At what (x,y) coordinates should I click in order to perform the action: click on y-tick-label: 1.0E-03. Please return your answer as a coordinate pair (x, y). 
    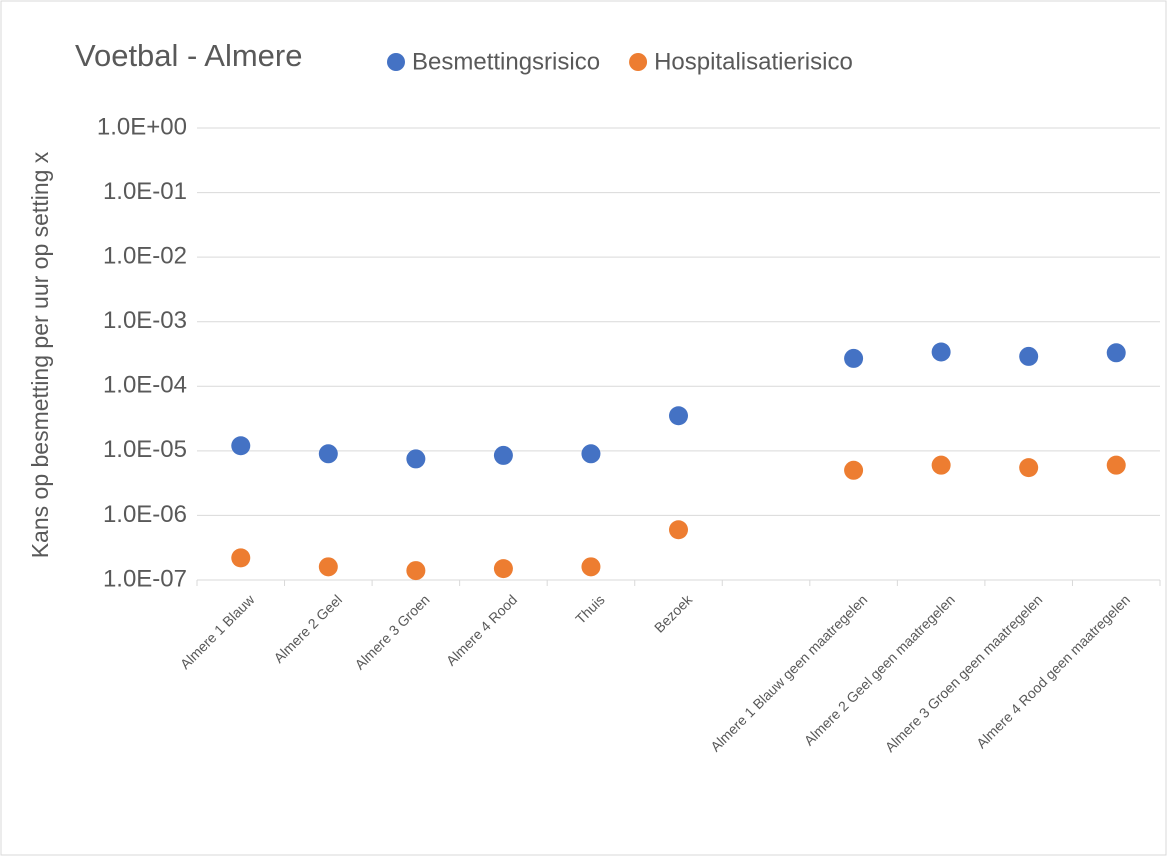
    Looking at the image, I should click on (145, 320).